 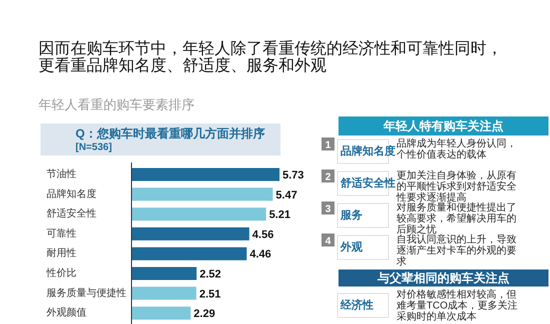 What do you see at coordinates (368, 183) in the screenshot?
I see `text: 舒适安全性` at bounding box center [368, 183].